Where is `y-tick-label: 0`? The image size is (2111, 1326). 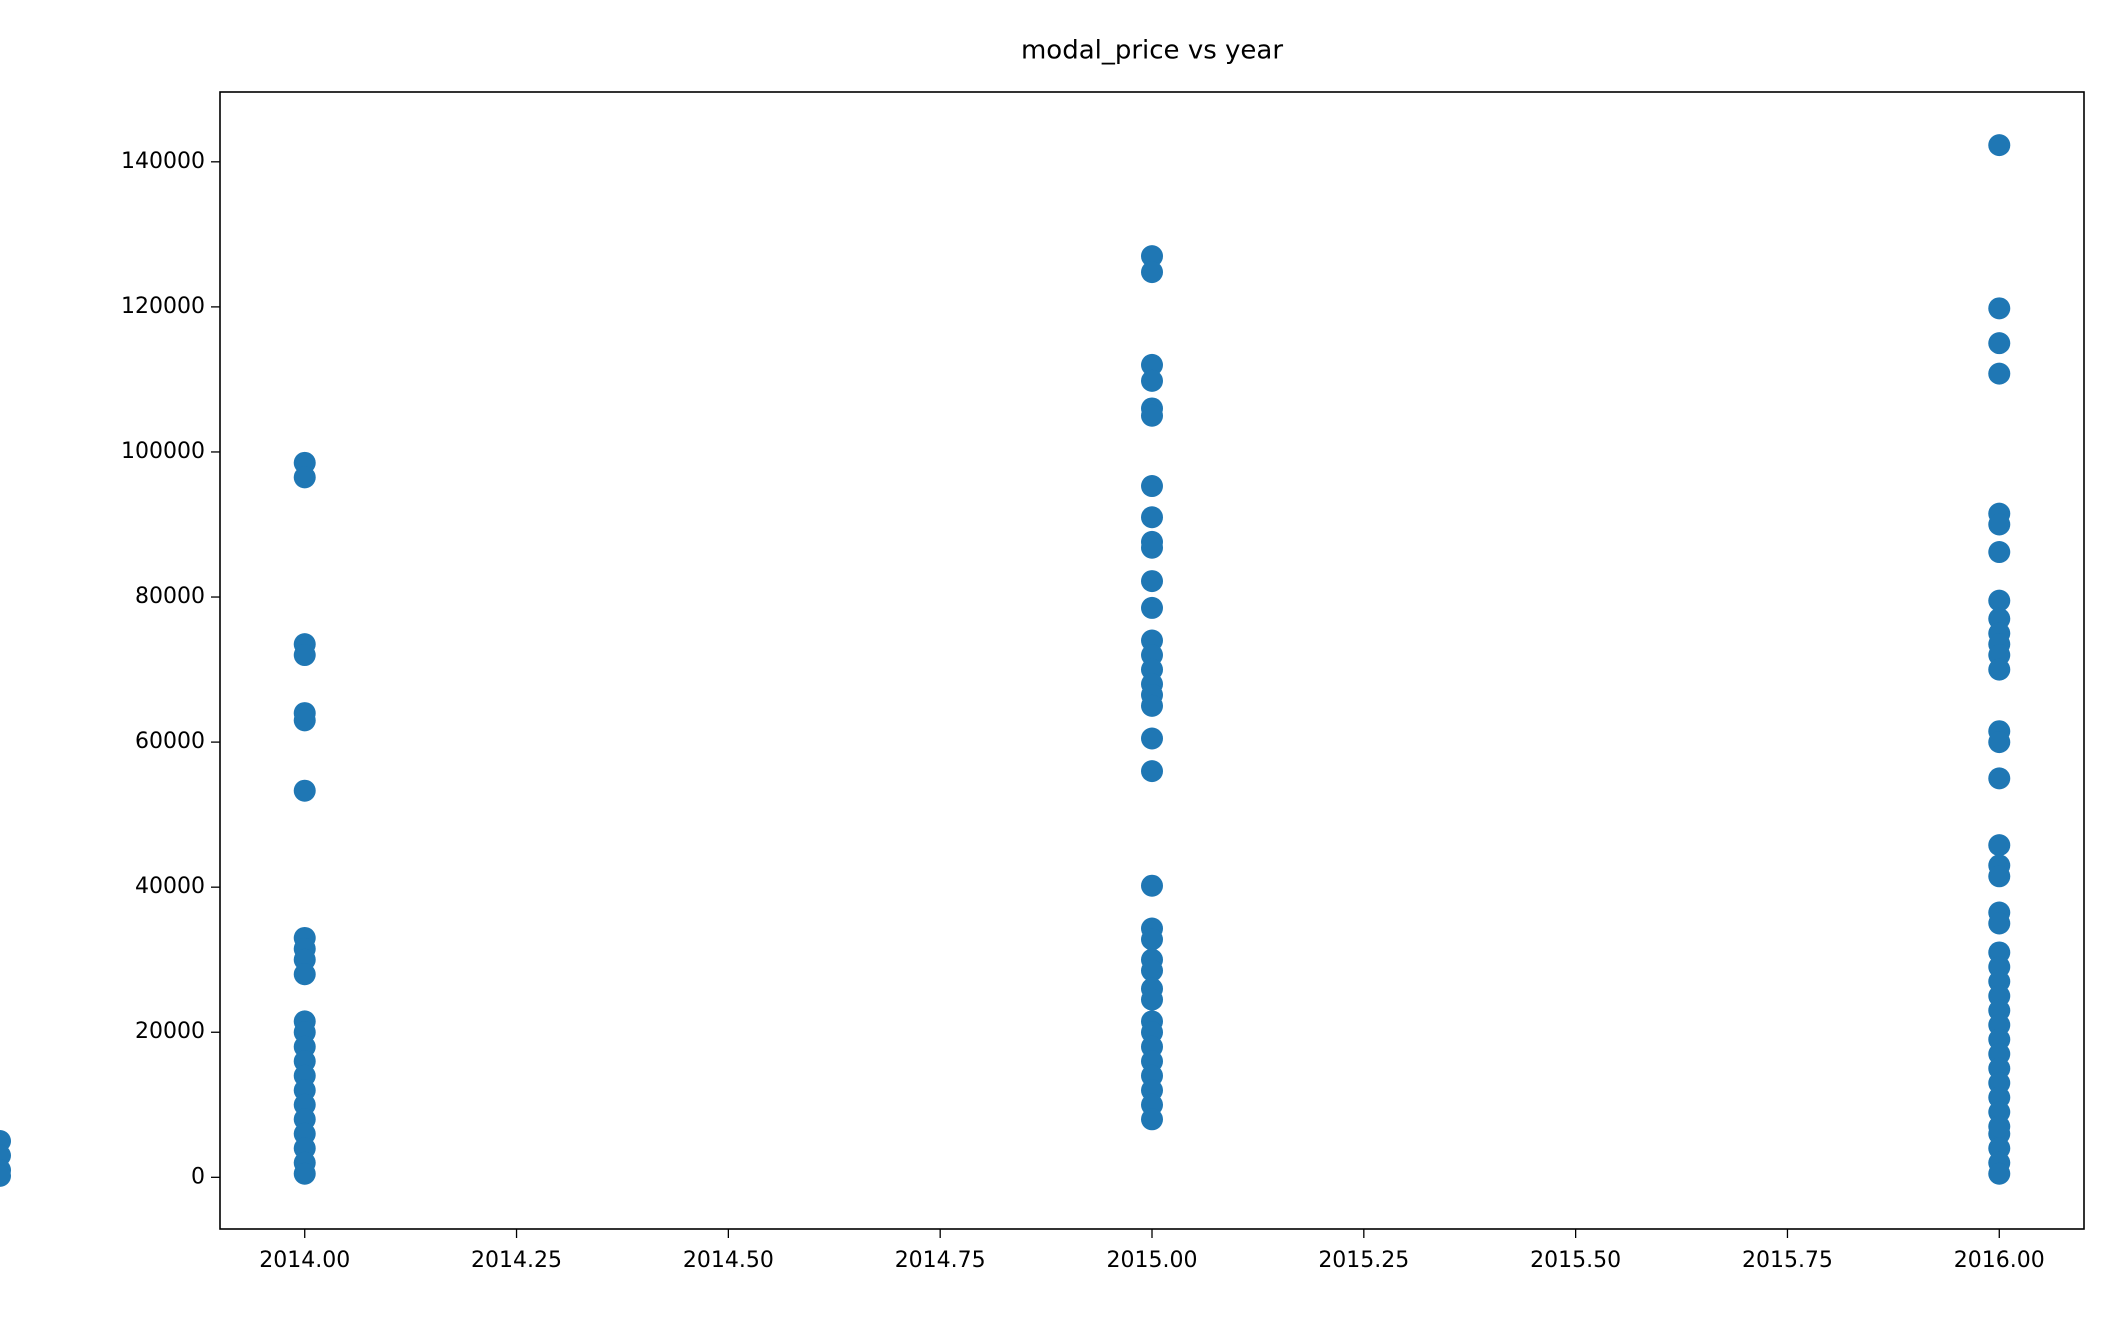 y-tick-label: 0 is located at coordinates (198, 1176).